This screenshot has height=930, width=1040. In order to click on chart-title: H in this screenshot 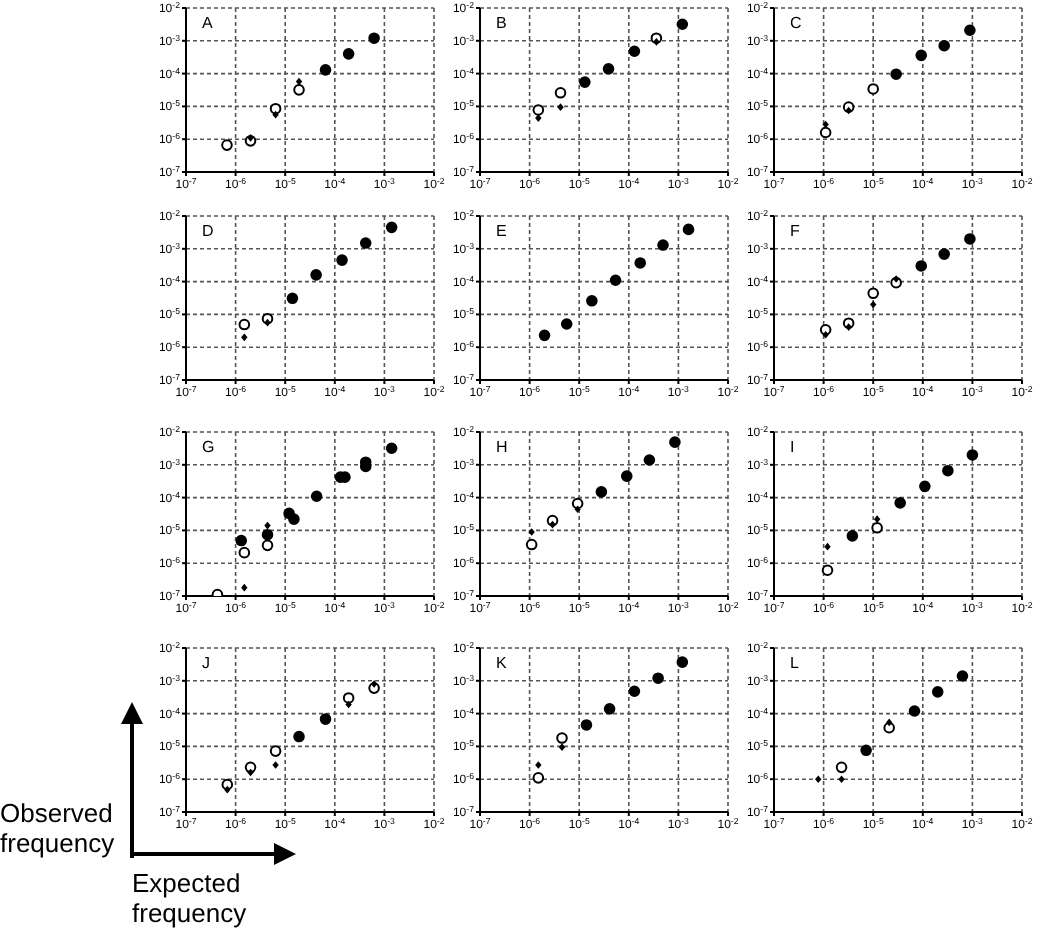, I will do `click(502, 447)`.